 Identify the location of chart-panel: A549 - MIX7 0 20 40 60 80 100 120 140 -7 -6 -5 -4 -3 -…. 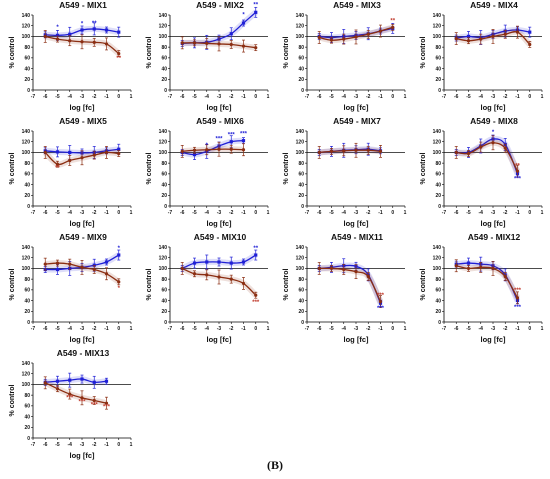
(344, 174).